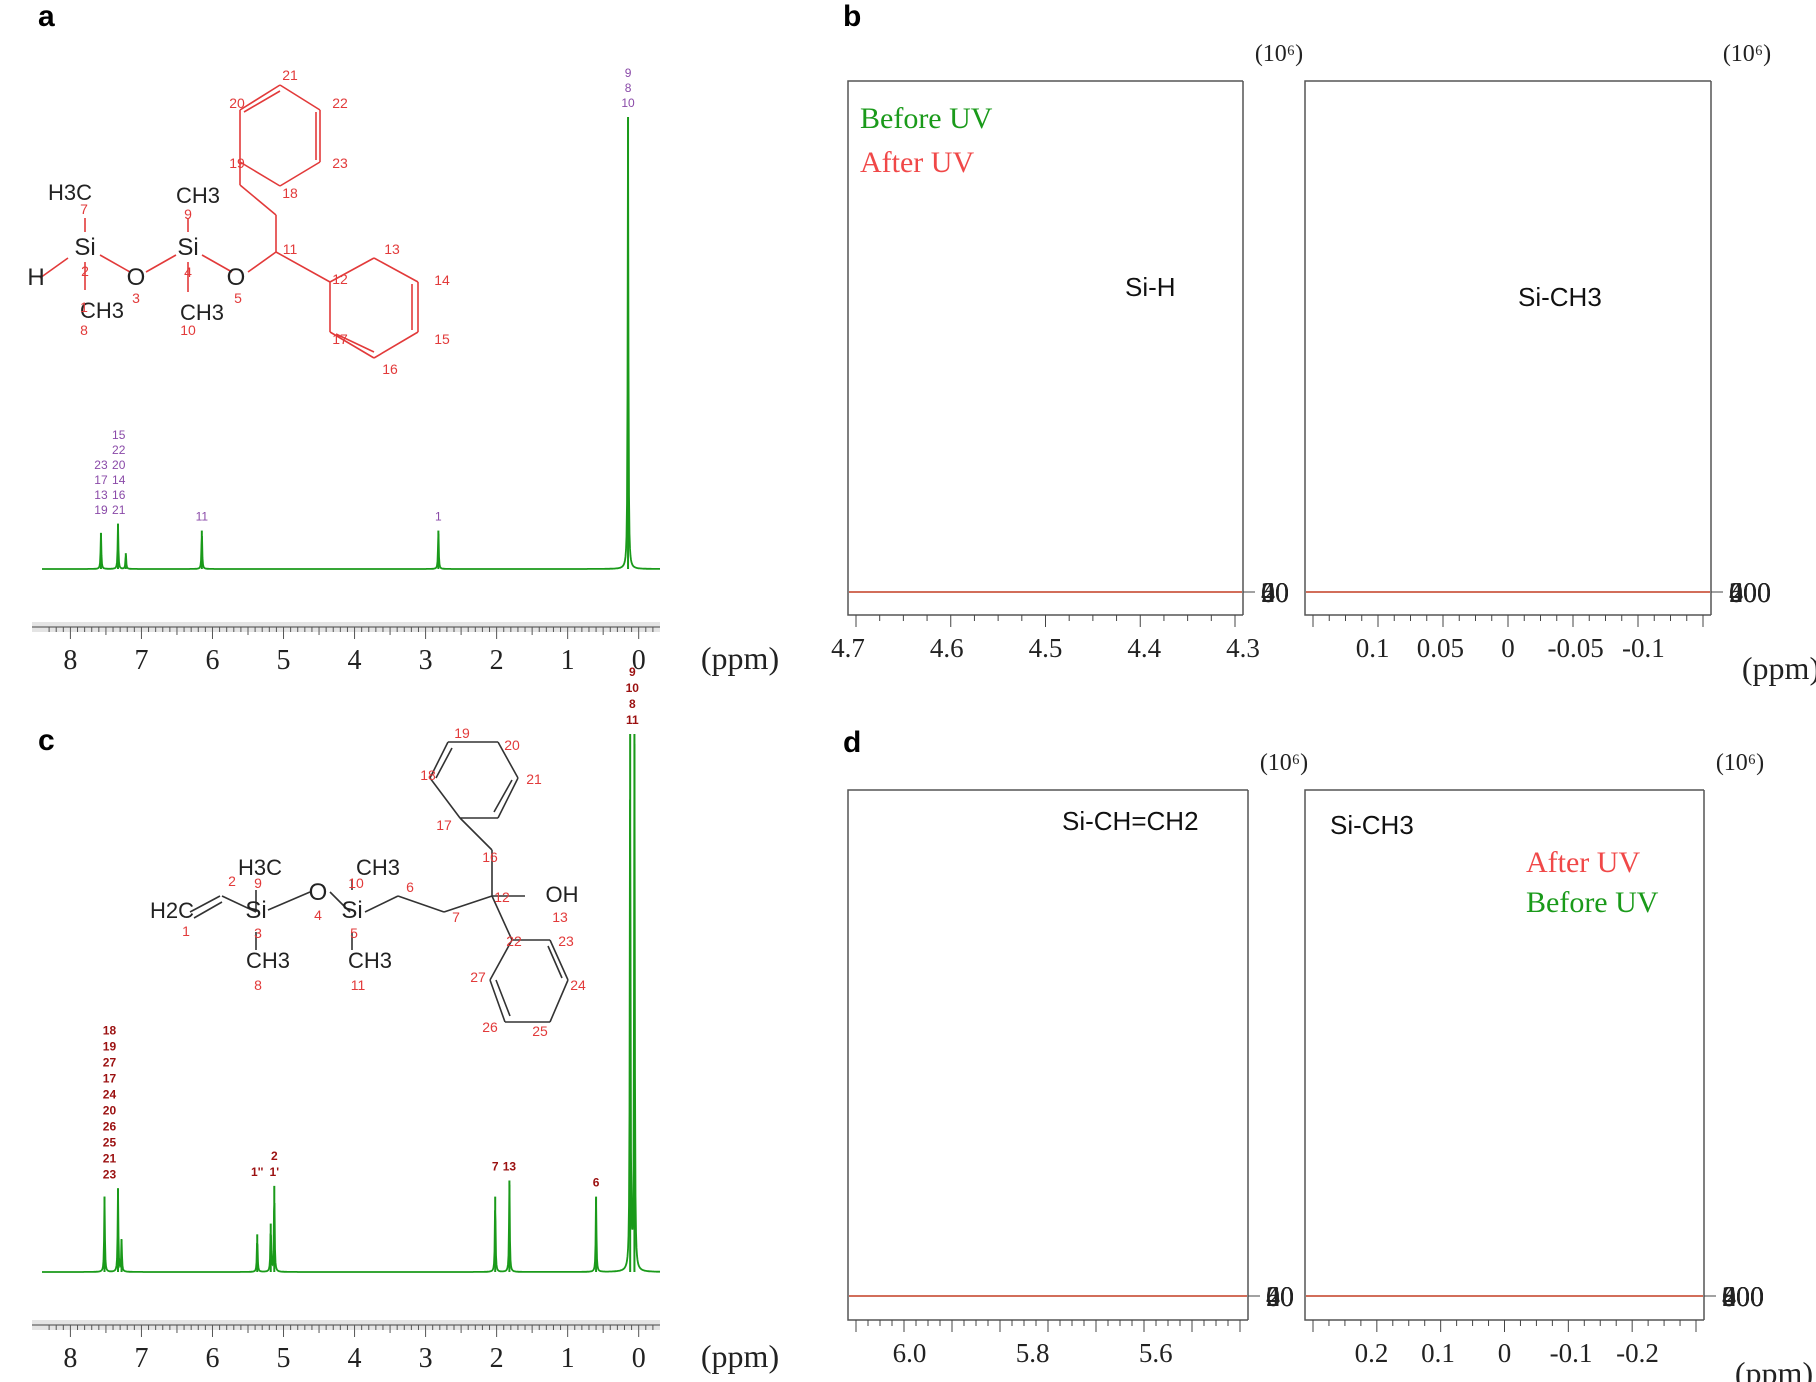 The height and width of the screenshot is (1382, 1816). Describe the element at coordinates (260, 867) in the screenshot. I see `molecule-label: H3C` at that location.